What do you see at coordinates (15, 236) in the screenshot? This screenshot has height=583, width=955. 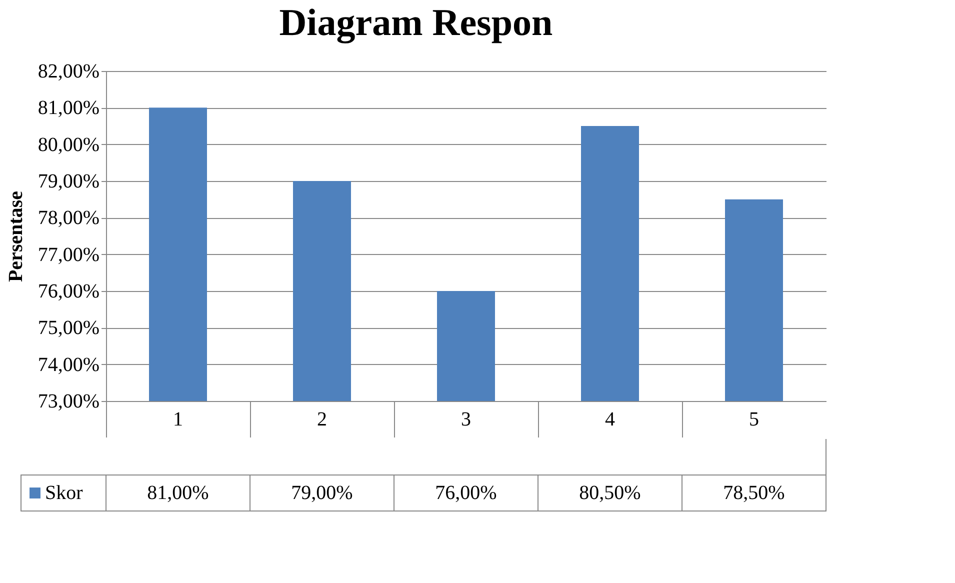 I see `y-axis-title: Persentase` at bounding box center [15, 236].